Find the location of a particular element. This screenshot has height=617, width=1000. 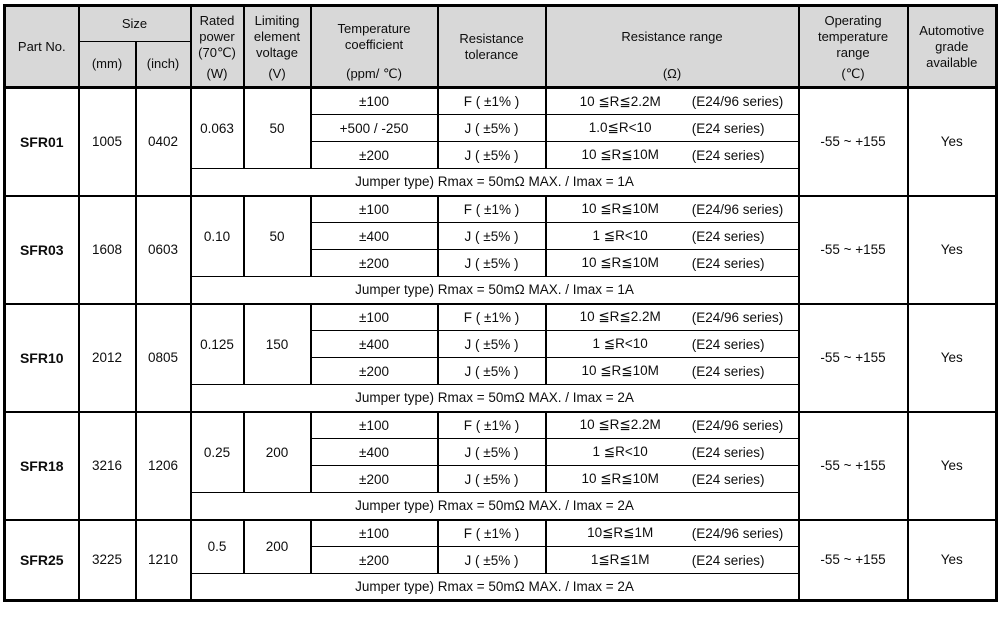

header-resistance-range-unit: (Ω) is located at coordinates (672, 73).